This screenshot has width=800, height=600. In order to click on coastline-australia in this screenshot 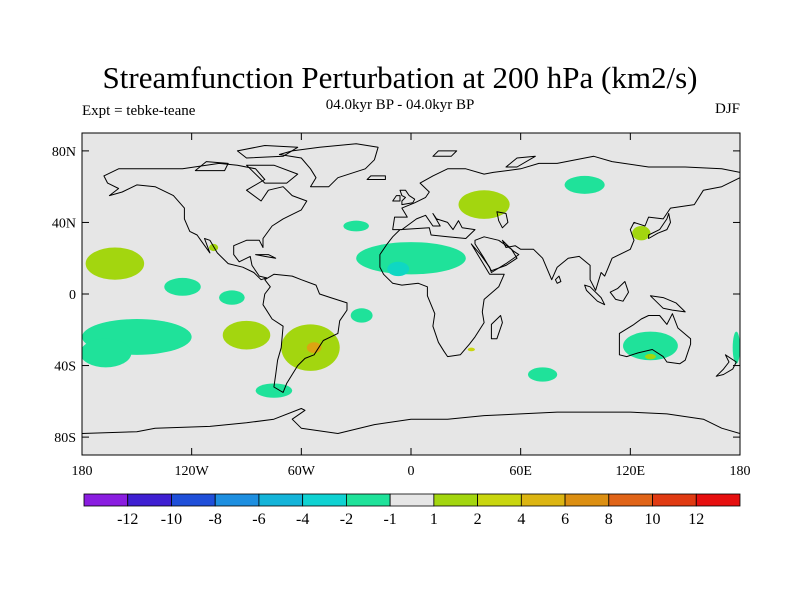, I will do `click(655, 339)`.